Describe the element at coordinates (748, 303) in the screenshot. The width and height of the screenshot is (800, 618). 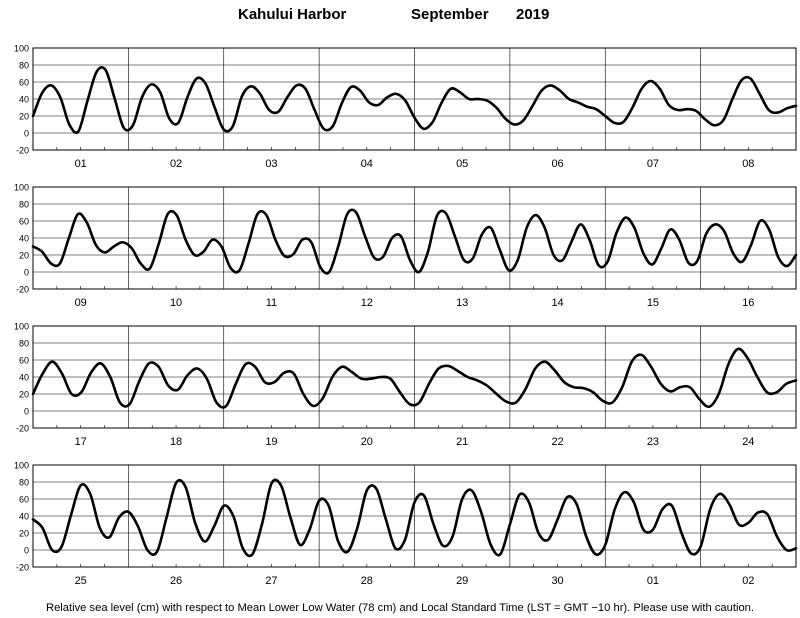
I see `x-tick-label-2-7: 16` at that location.